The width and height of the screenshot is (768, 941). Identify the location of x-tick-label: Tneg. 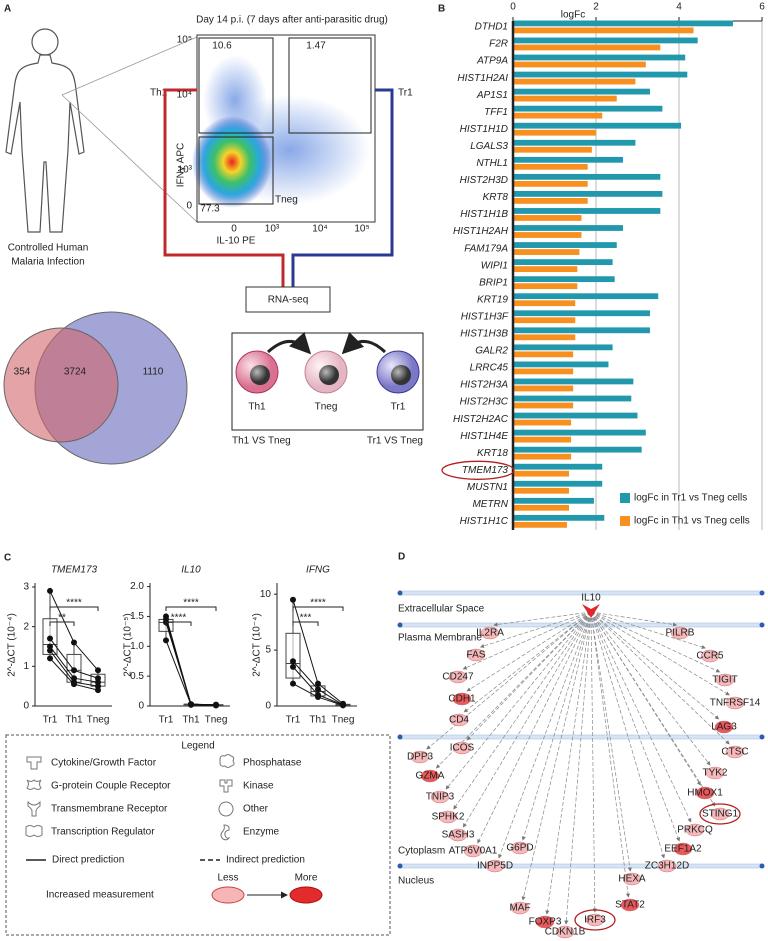
(216, 720).